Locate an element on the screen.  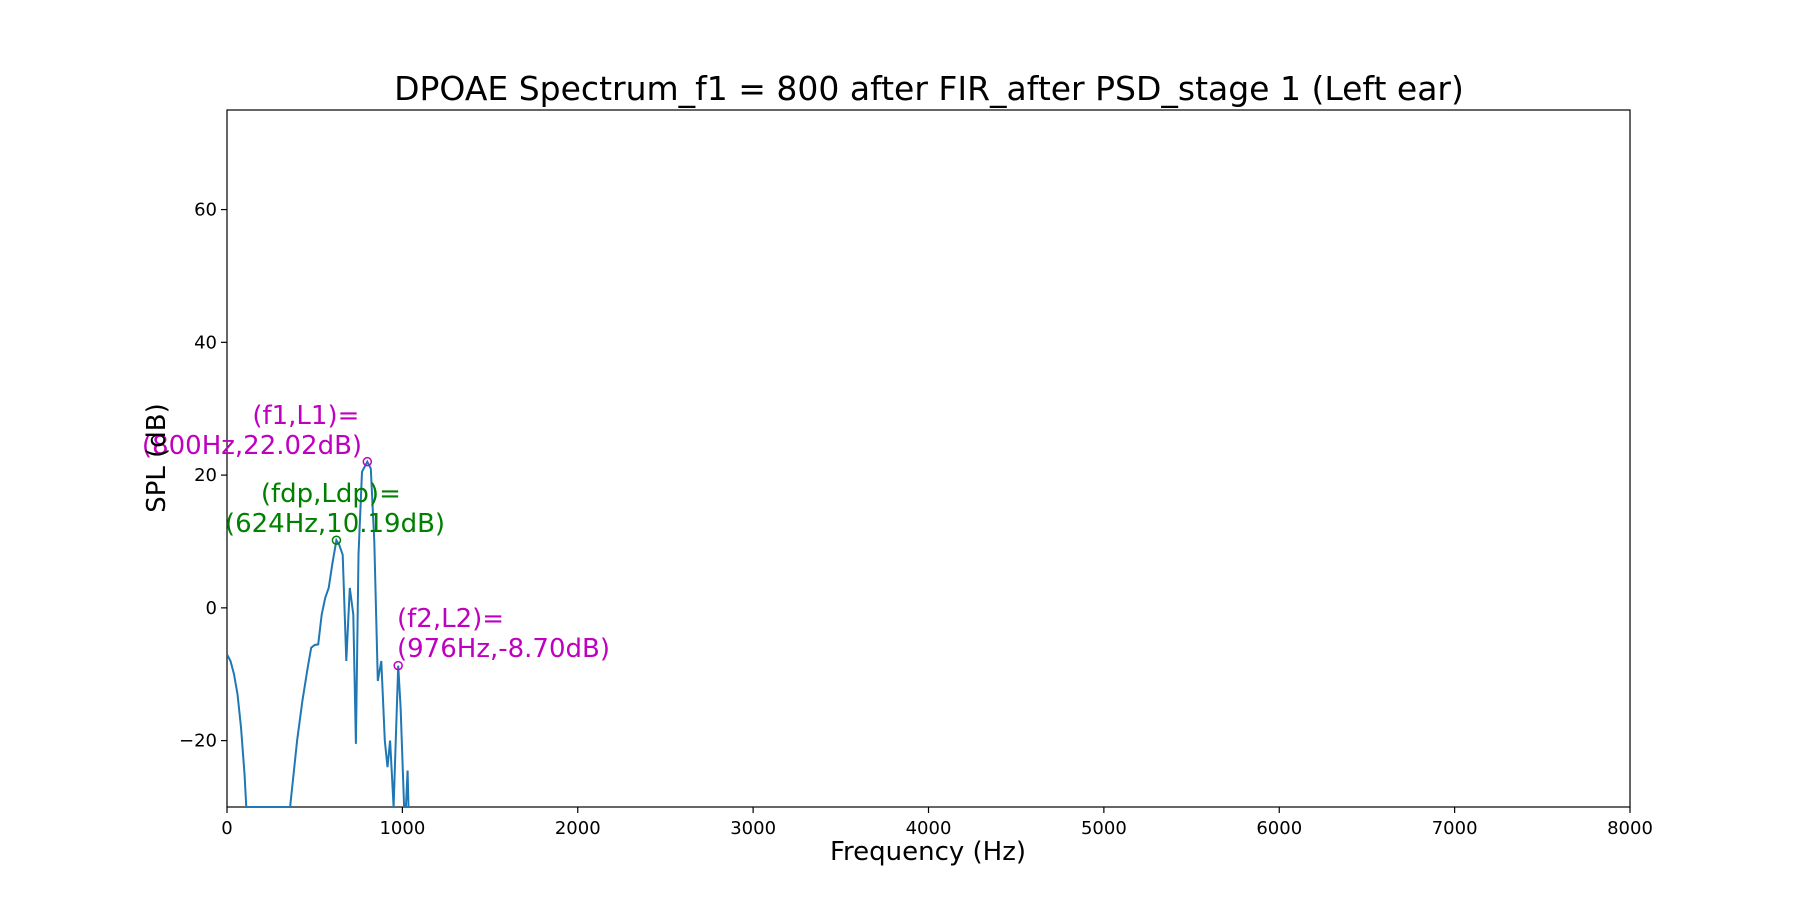
x-tick-label: 1000 is located at coordinates (402, 828).